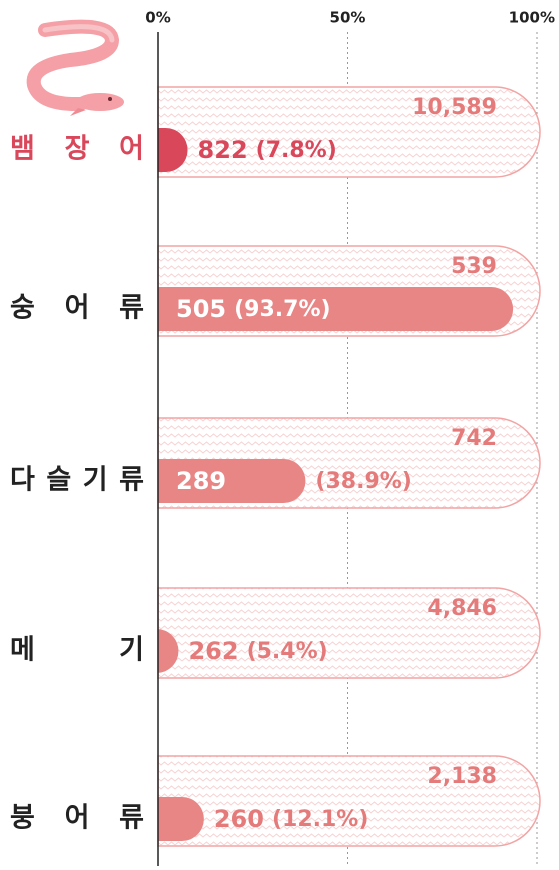  I want to click on total-label: 10,589, so click(454, 107).